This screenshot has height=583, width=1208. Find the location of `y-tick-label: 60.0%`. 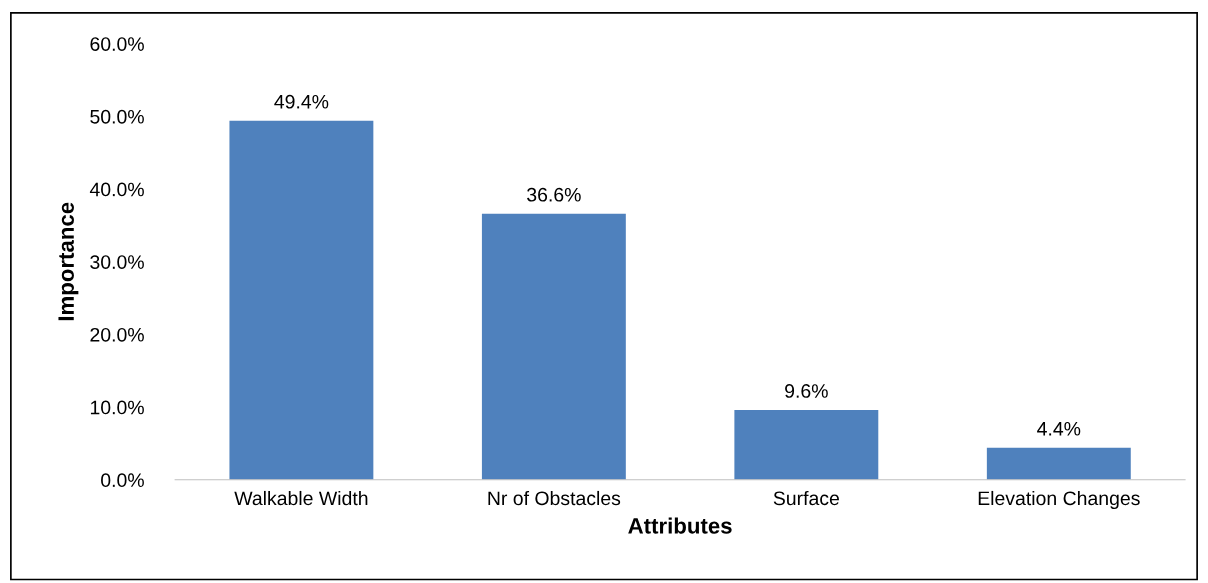

y-tick-label: 60.0% is located at coordinates (117, 44).